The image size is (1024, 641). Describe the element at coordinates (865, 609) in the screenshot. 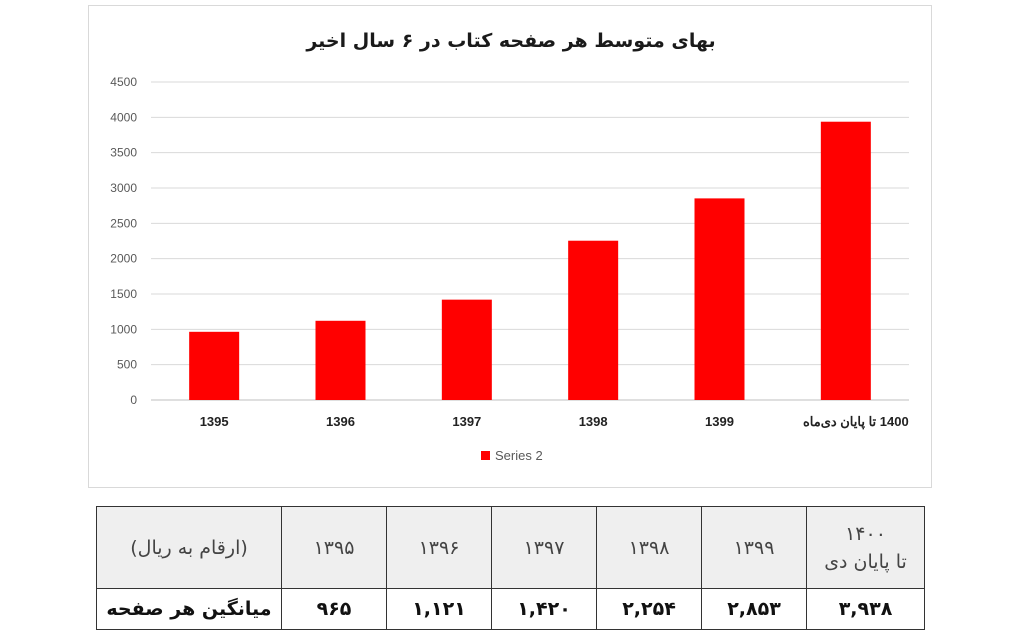

I see `value-1400: ۳,۹۳۸` at that location.